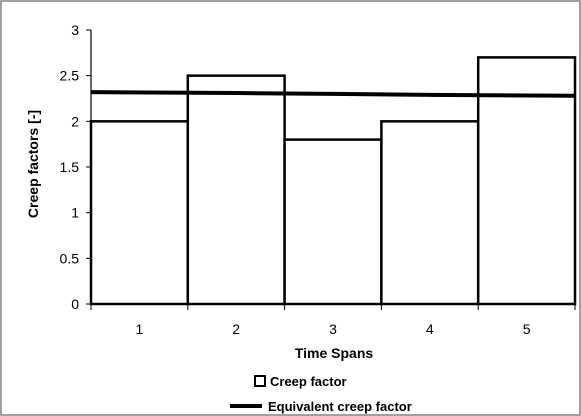 This screenshot has width=581, height=416. I want to click on legend-label-creep-factor: Creep factor, so click(308, 381).